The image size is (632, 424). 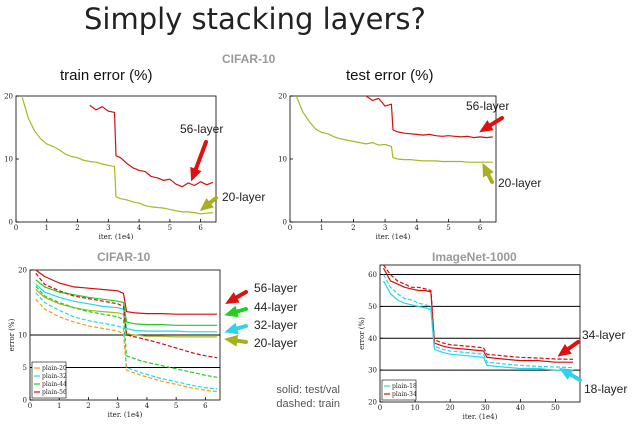 I want to click on imagenet-series-plain-18-solid, so click(x=477, y=325).